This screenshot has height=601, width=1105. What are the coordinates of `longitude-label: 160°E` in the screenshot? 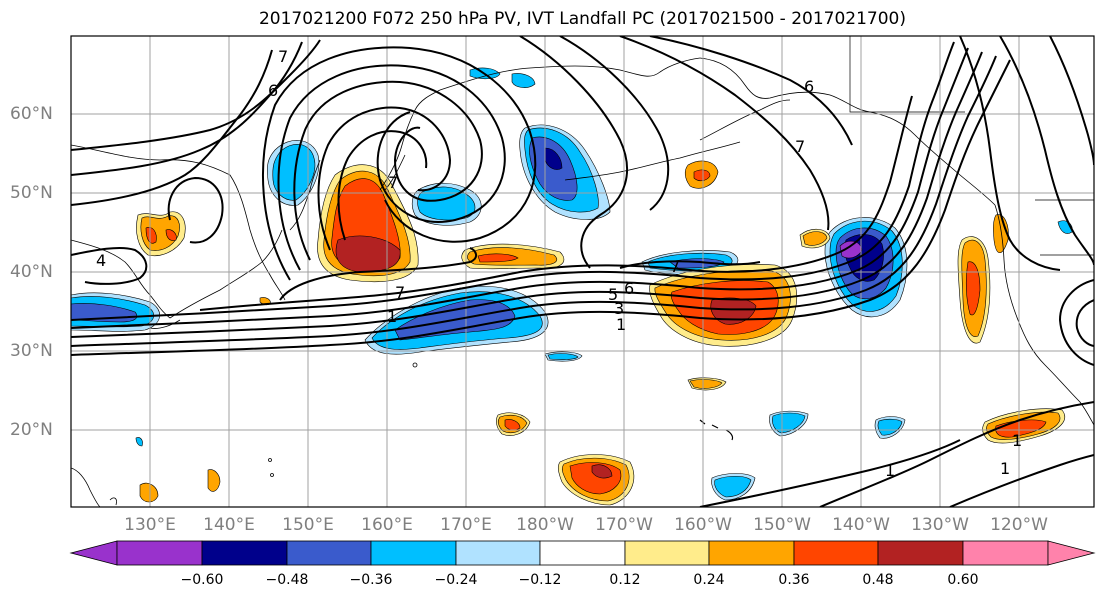 It's located at (387, 525).